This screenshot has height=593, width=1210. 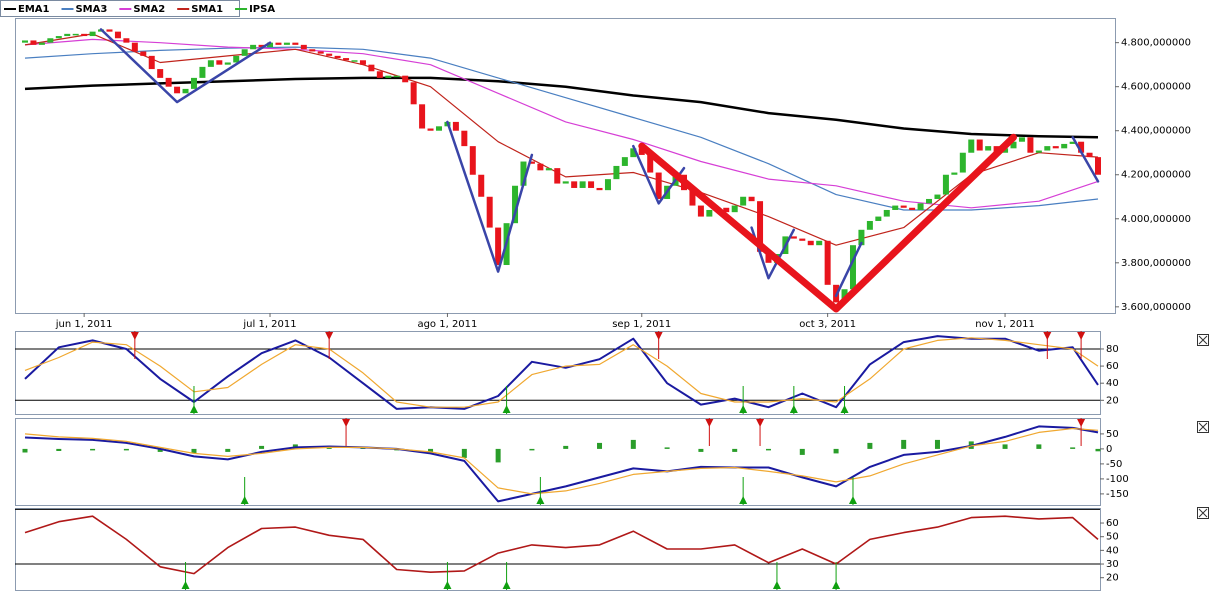 I want to click on y-tick-label: -150, so click(x=1117, y=494).